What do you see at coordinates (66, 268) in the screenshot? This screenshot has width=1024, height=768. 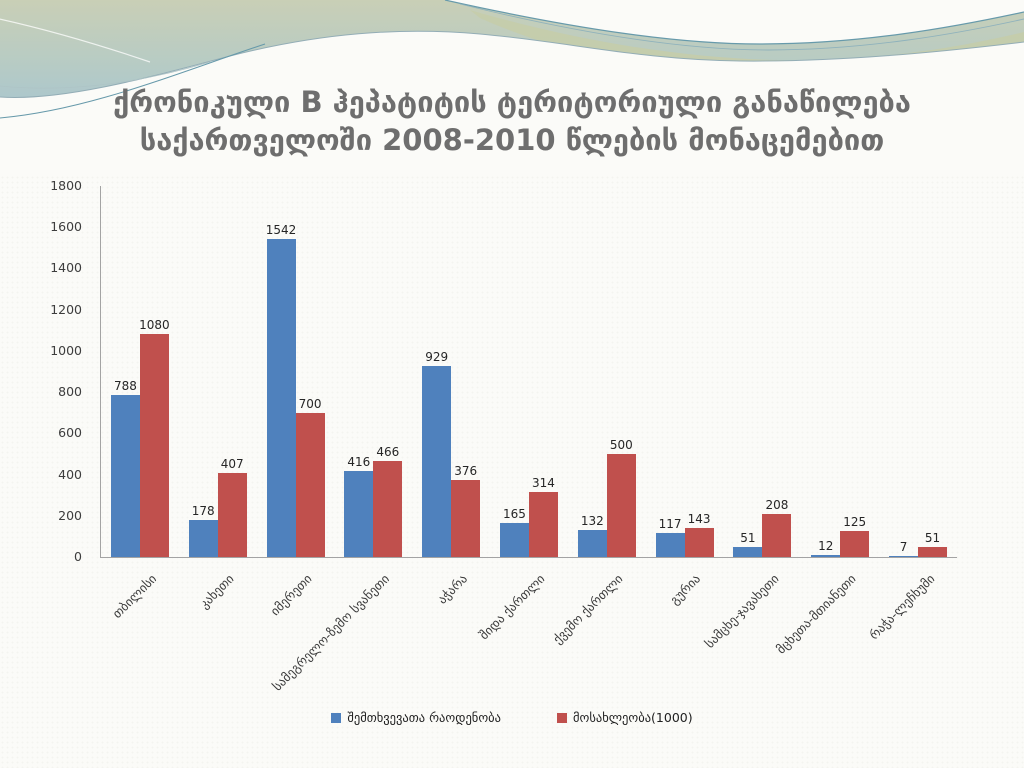 I see `y-tick-label: 1400` at bounding box center [66, 268].